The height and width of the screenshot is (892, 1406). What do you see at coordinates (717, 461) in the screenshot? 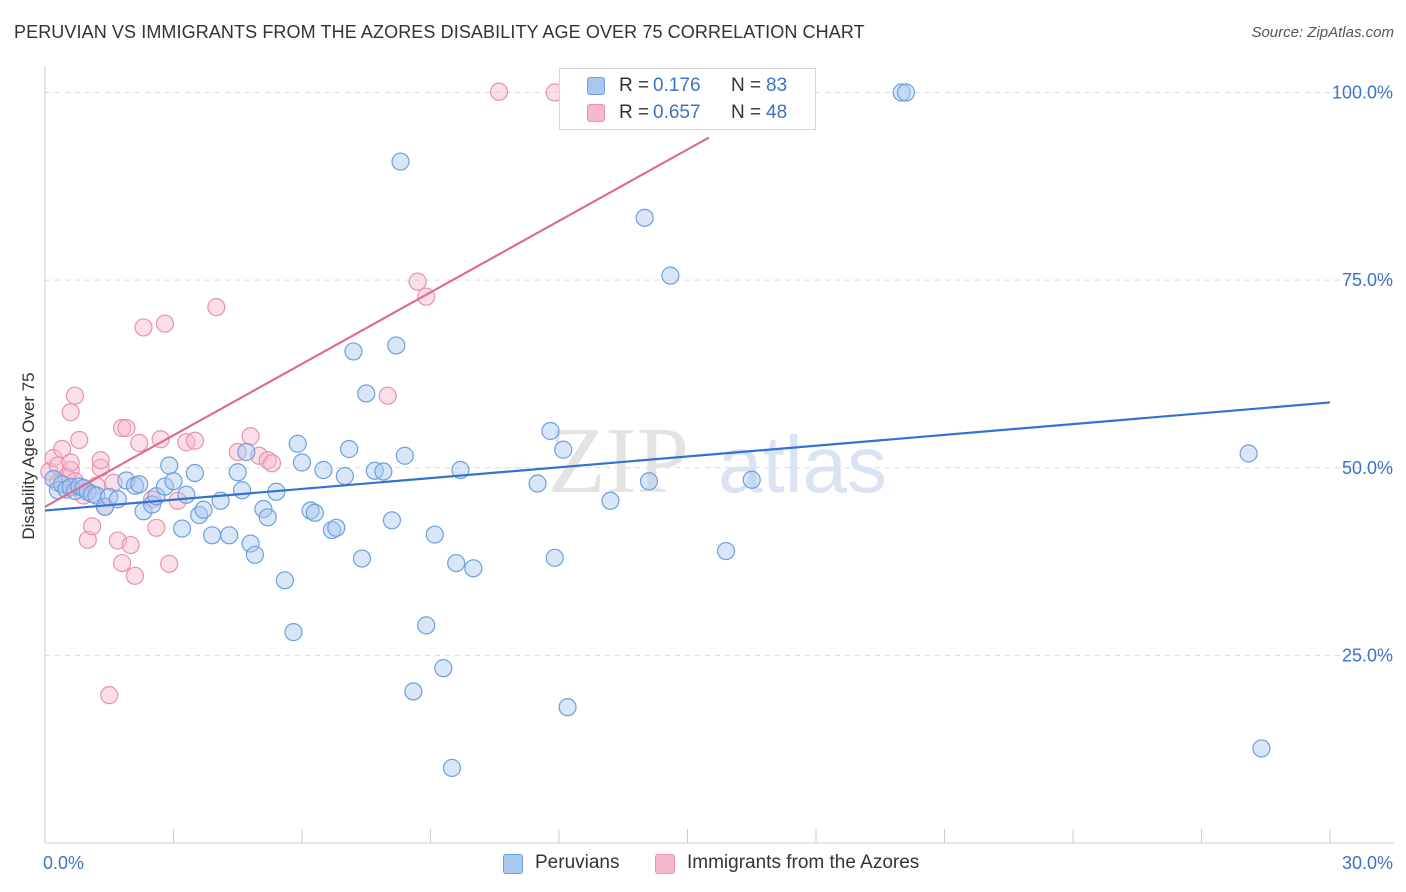
I see `watermark: ZIP atlas` at bounding box center [717, 461].